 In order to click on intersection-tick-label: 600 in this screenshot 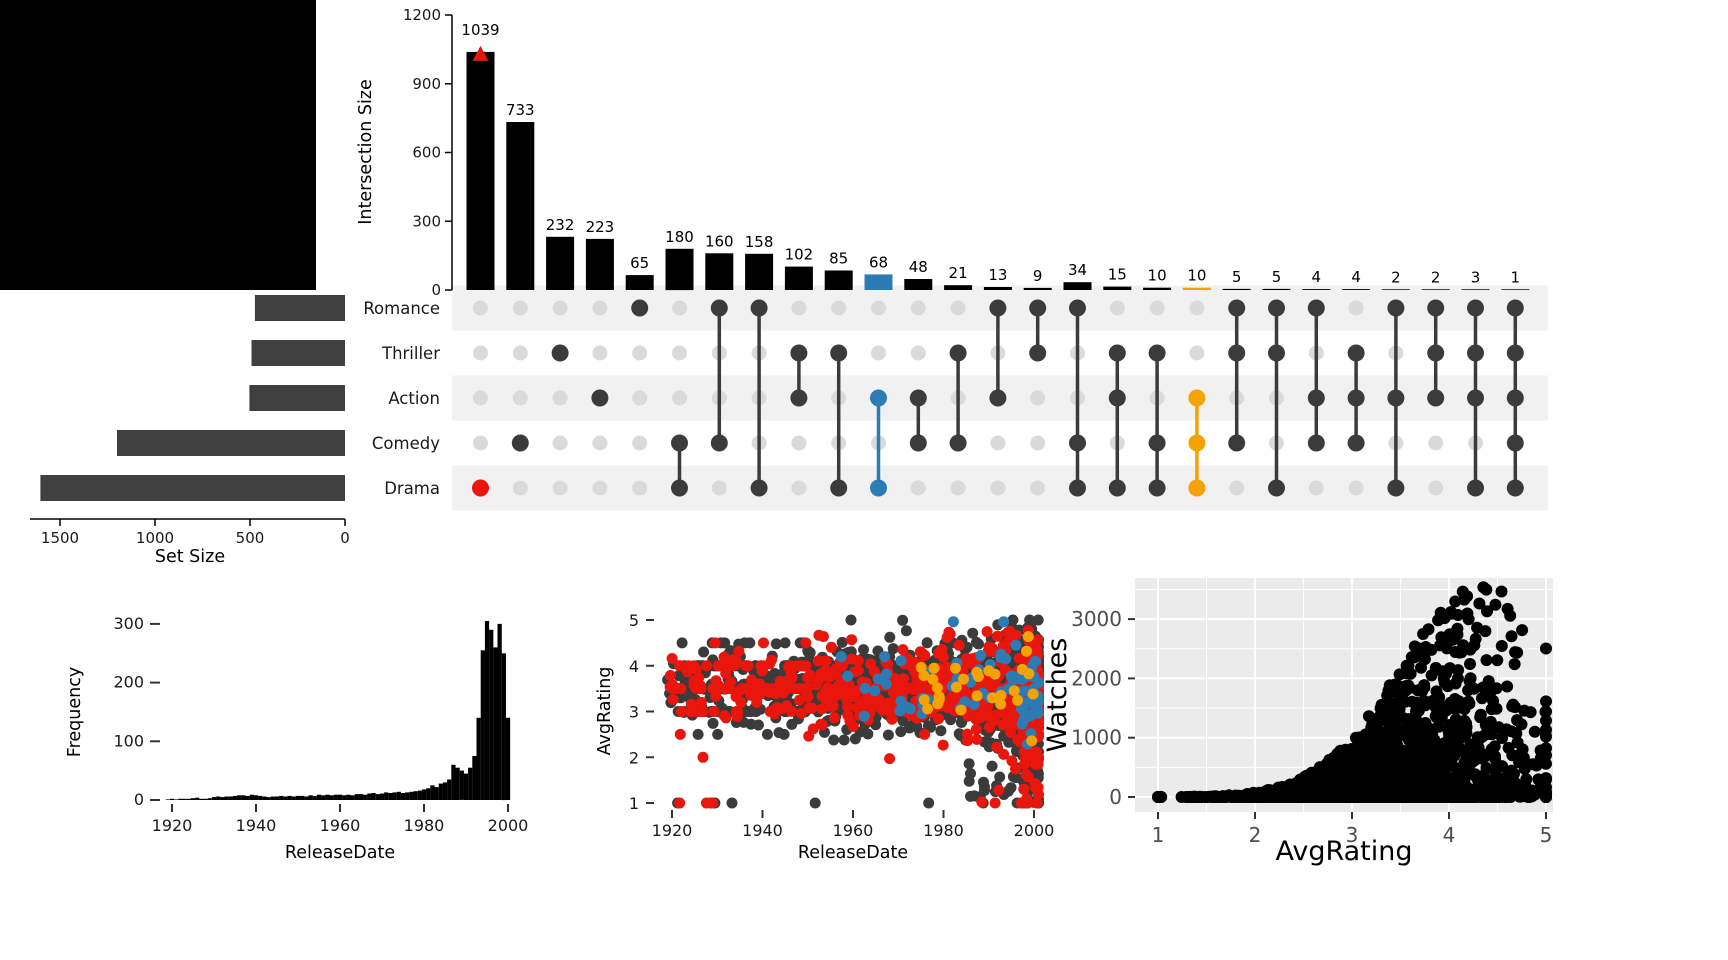, I will do `click(426, 153)`.